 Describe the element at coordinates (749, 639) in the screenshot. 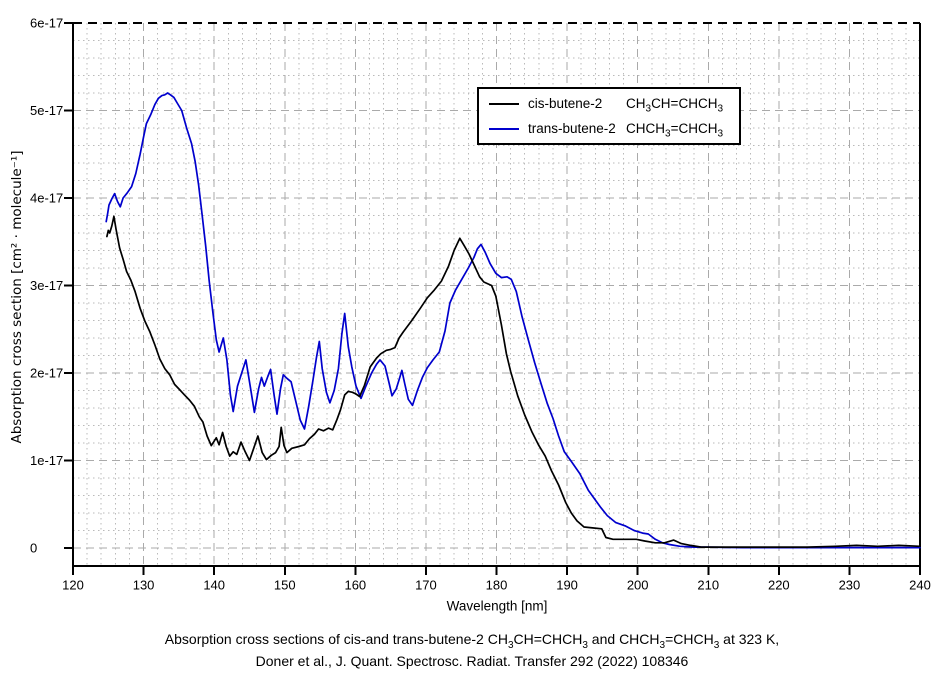

I see `caption-text: at 323 K,` at that location.